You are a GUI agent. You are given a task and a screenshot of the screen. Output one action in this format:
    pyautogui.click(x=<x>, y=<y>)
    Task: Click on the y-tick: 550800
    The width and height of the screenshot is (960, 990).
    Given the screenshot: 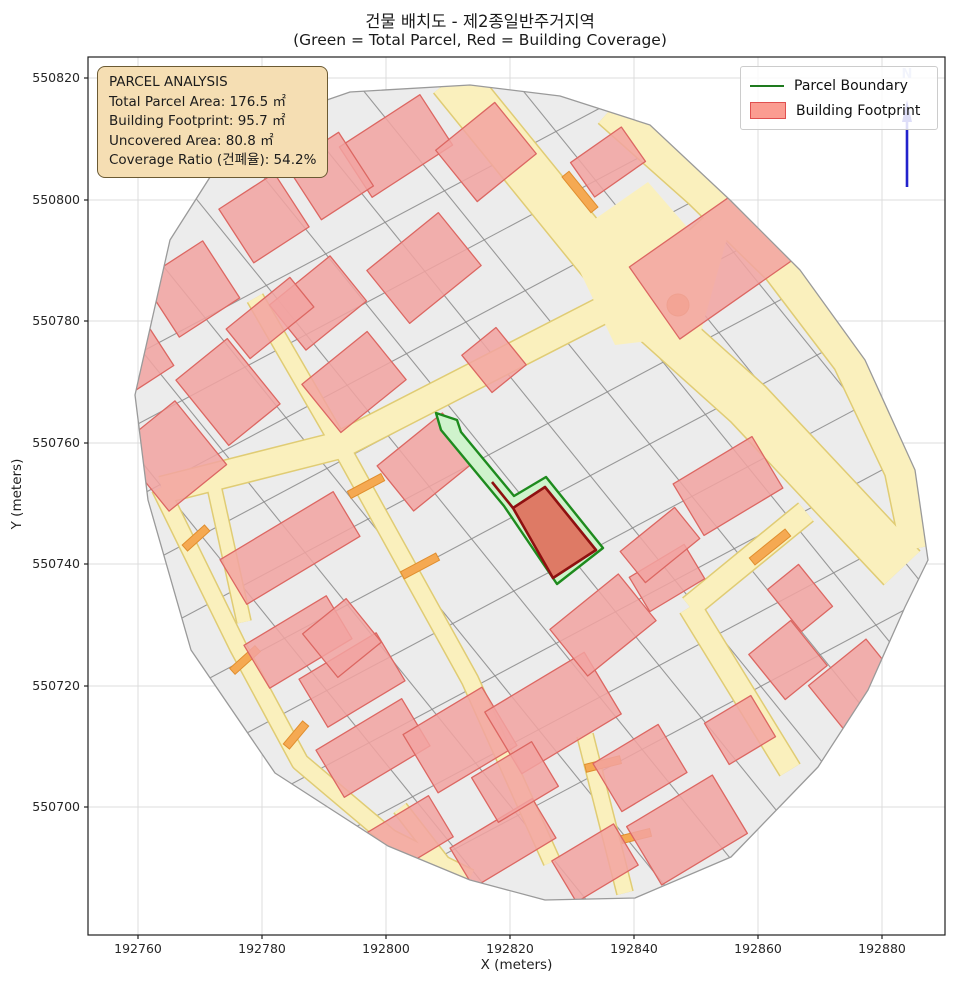 What is the action you would take?
    pyautogui.click(x=56, y=199)
    